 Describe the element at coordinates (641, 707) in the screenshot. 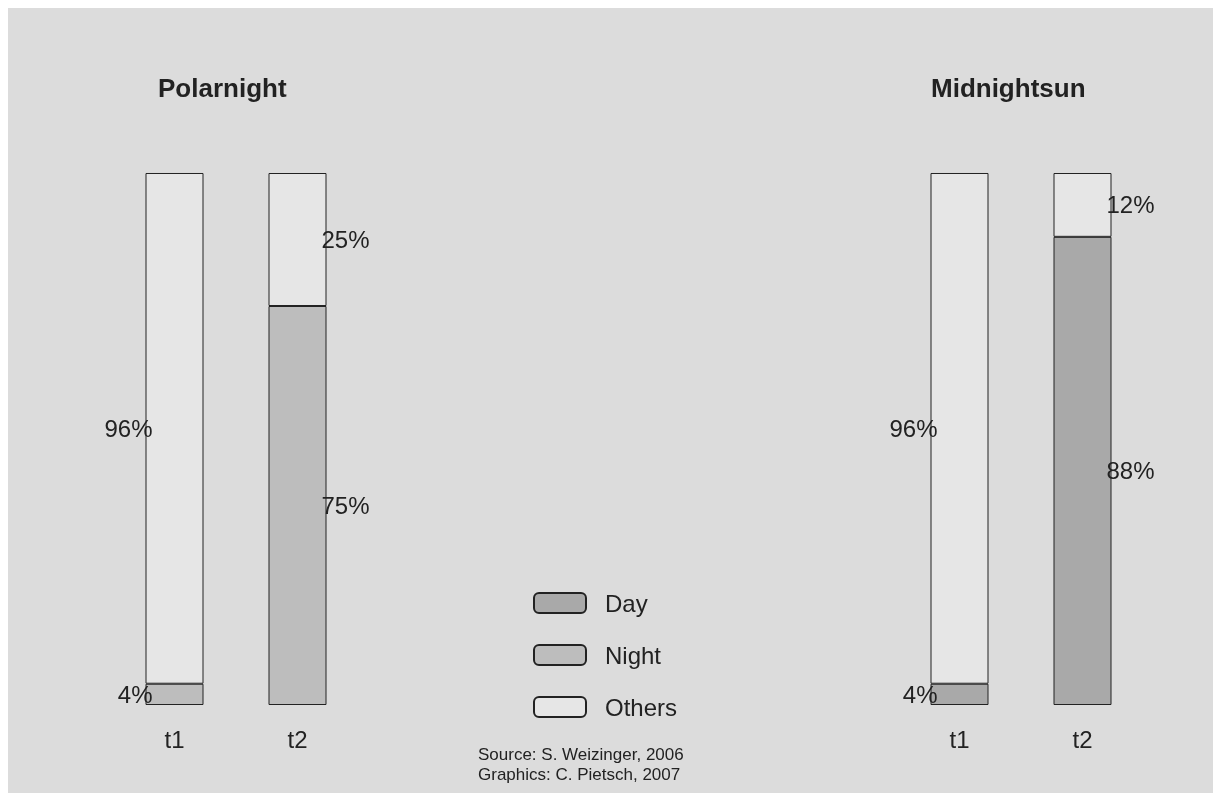

I see `legend-label: Others` at that location.